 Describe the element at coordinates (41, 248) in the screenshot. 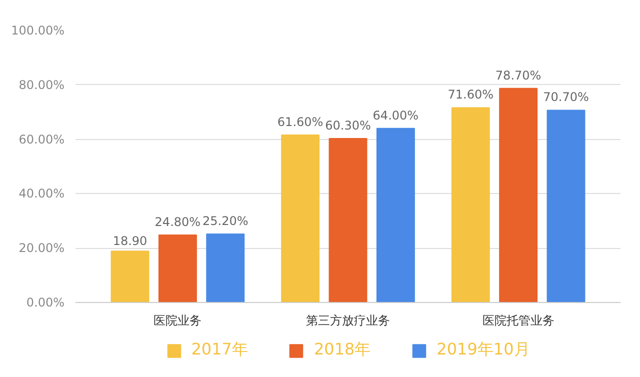

I see `y-tick-label: 20.00%` at that location.